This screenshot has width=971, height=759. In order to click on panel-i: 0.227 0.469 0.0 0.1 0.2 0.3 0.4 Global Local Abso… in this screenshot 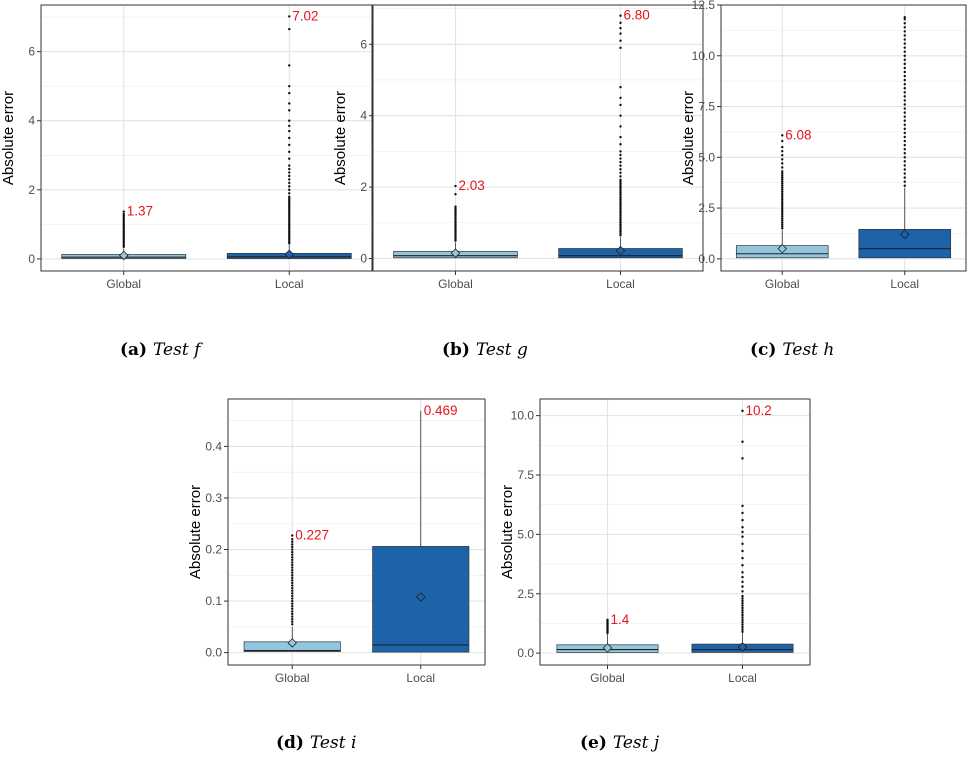, I will do `click(336, 575)`.